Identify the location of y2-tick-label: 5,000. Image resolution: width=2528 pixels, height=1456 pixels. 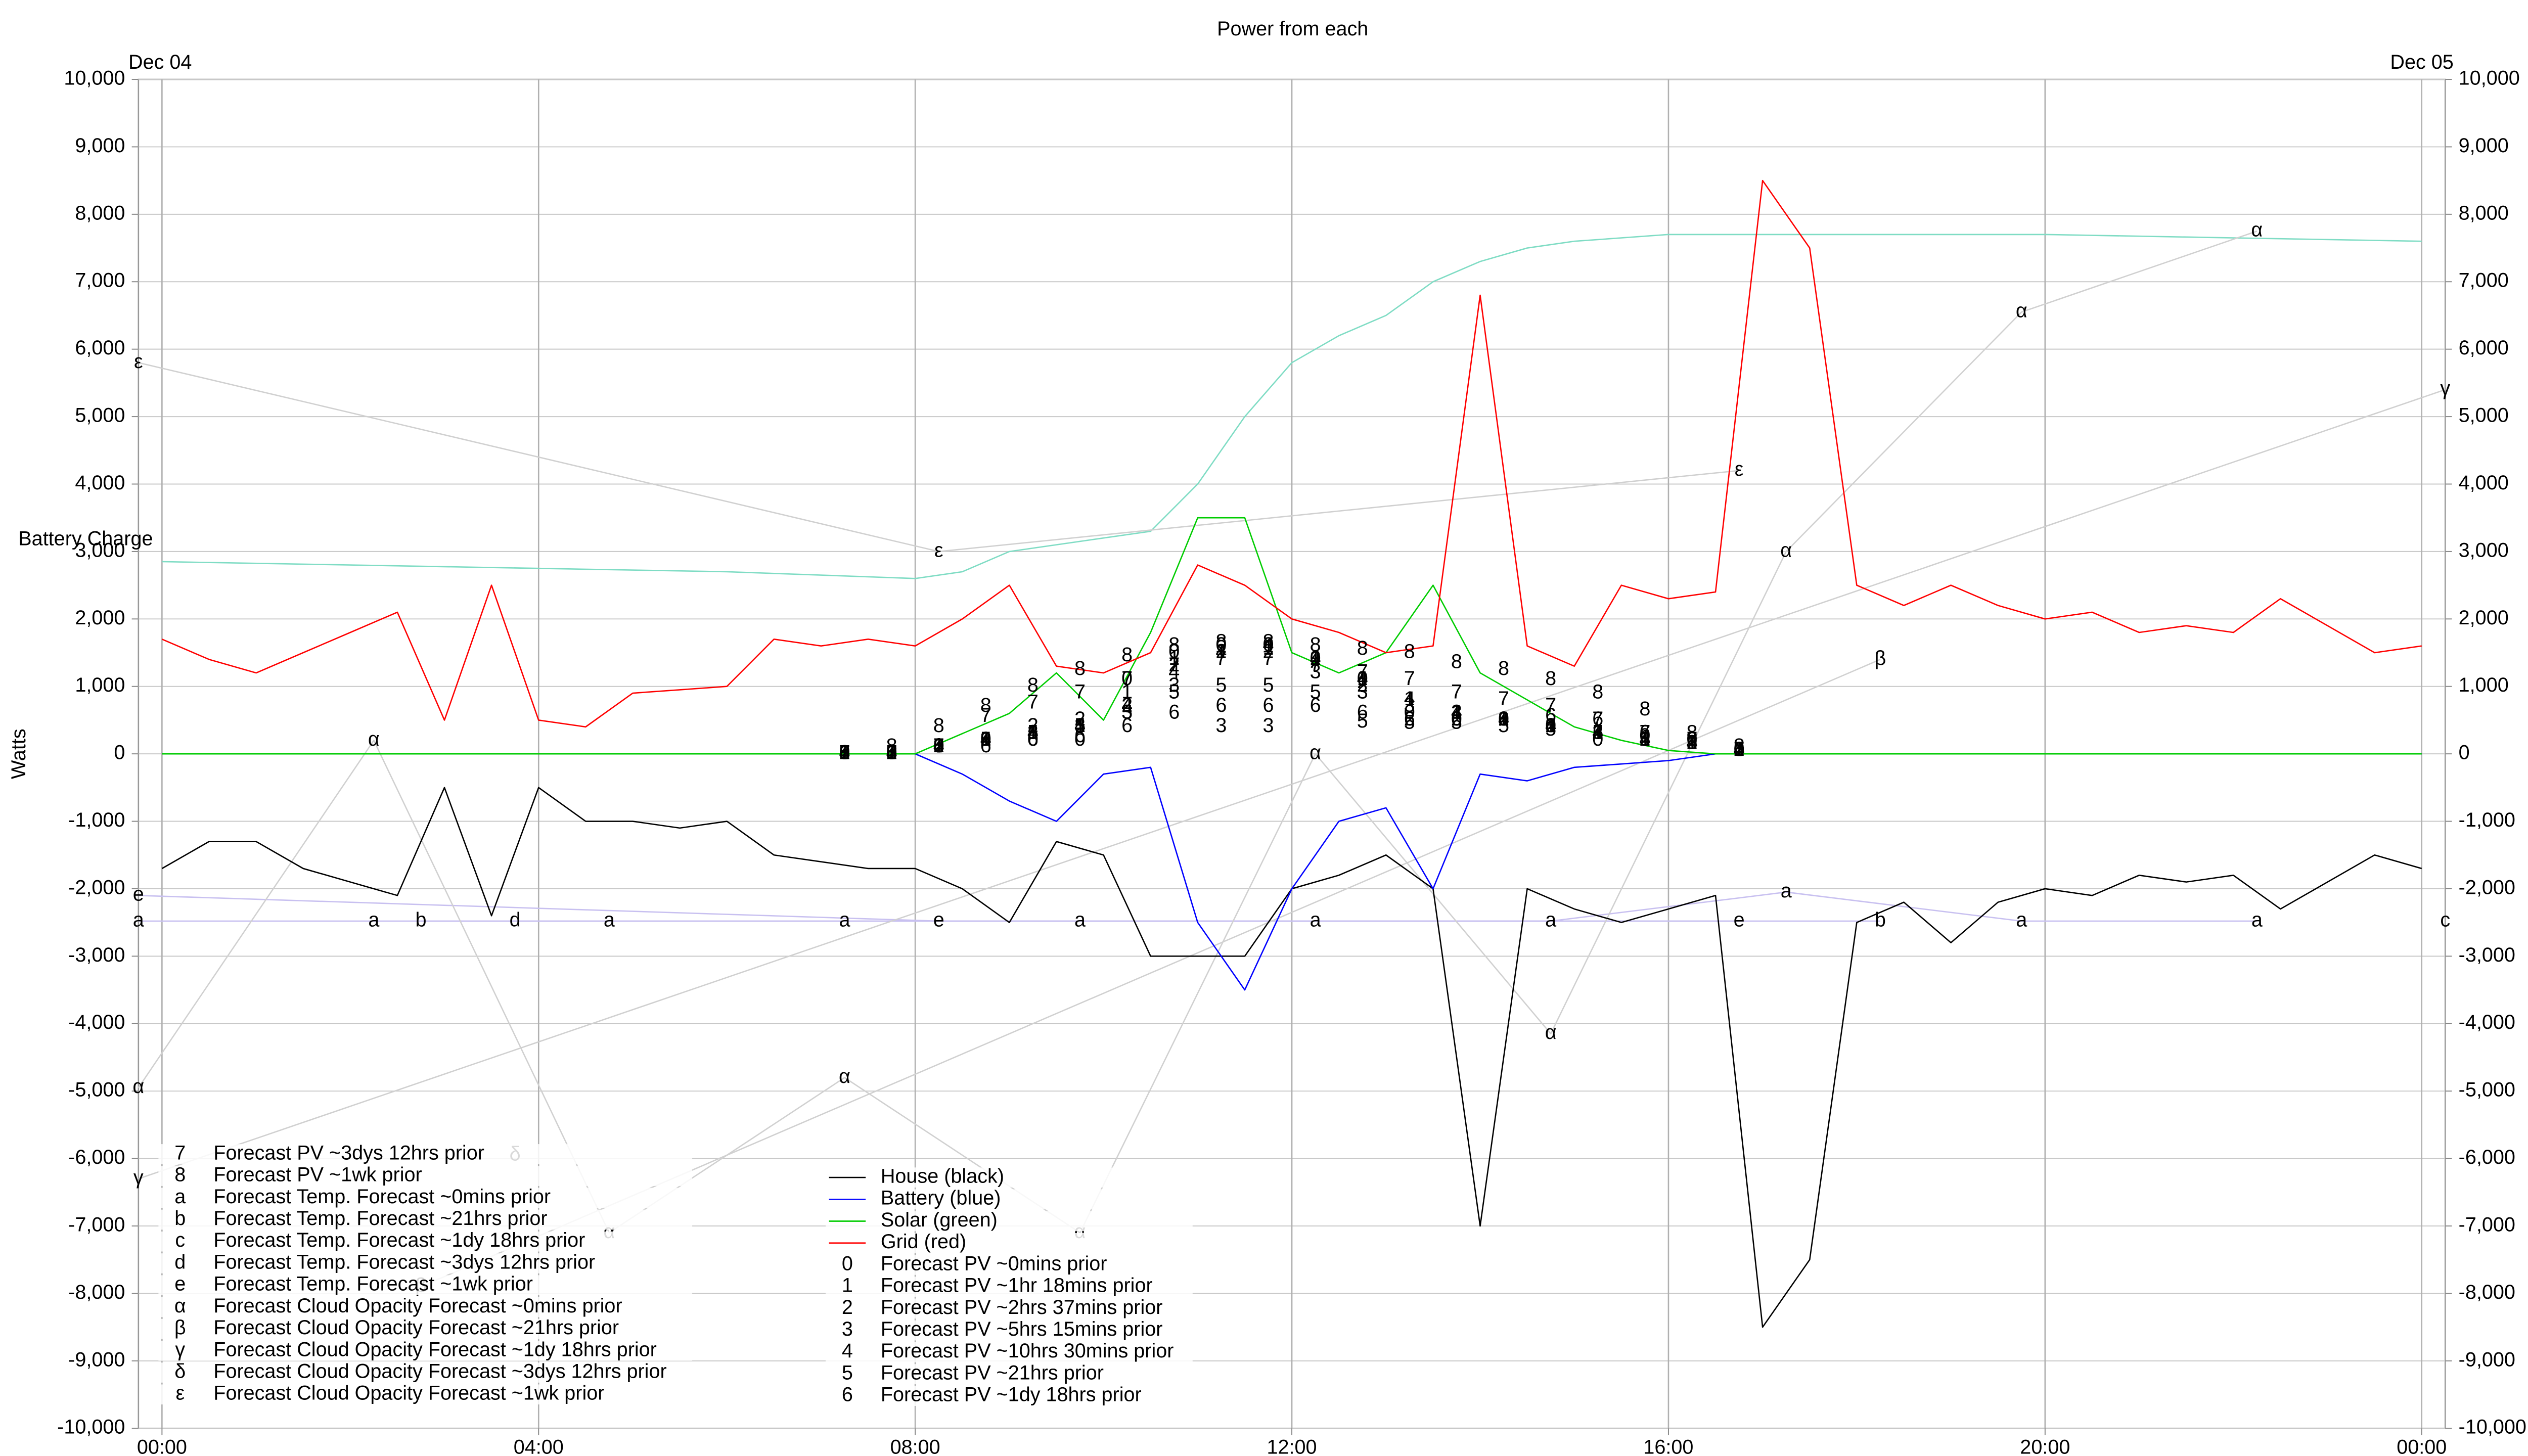
(2484, 415).